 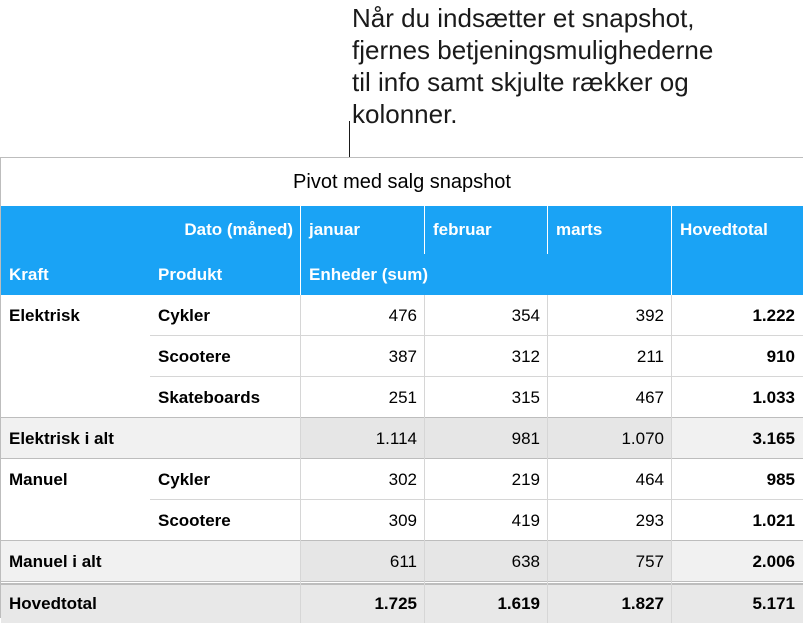 What do you see at coordinates (405, 114) in the screenshot?
I see `callout-line: kolonner.` at bounding box center [405, 114].